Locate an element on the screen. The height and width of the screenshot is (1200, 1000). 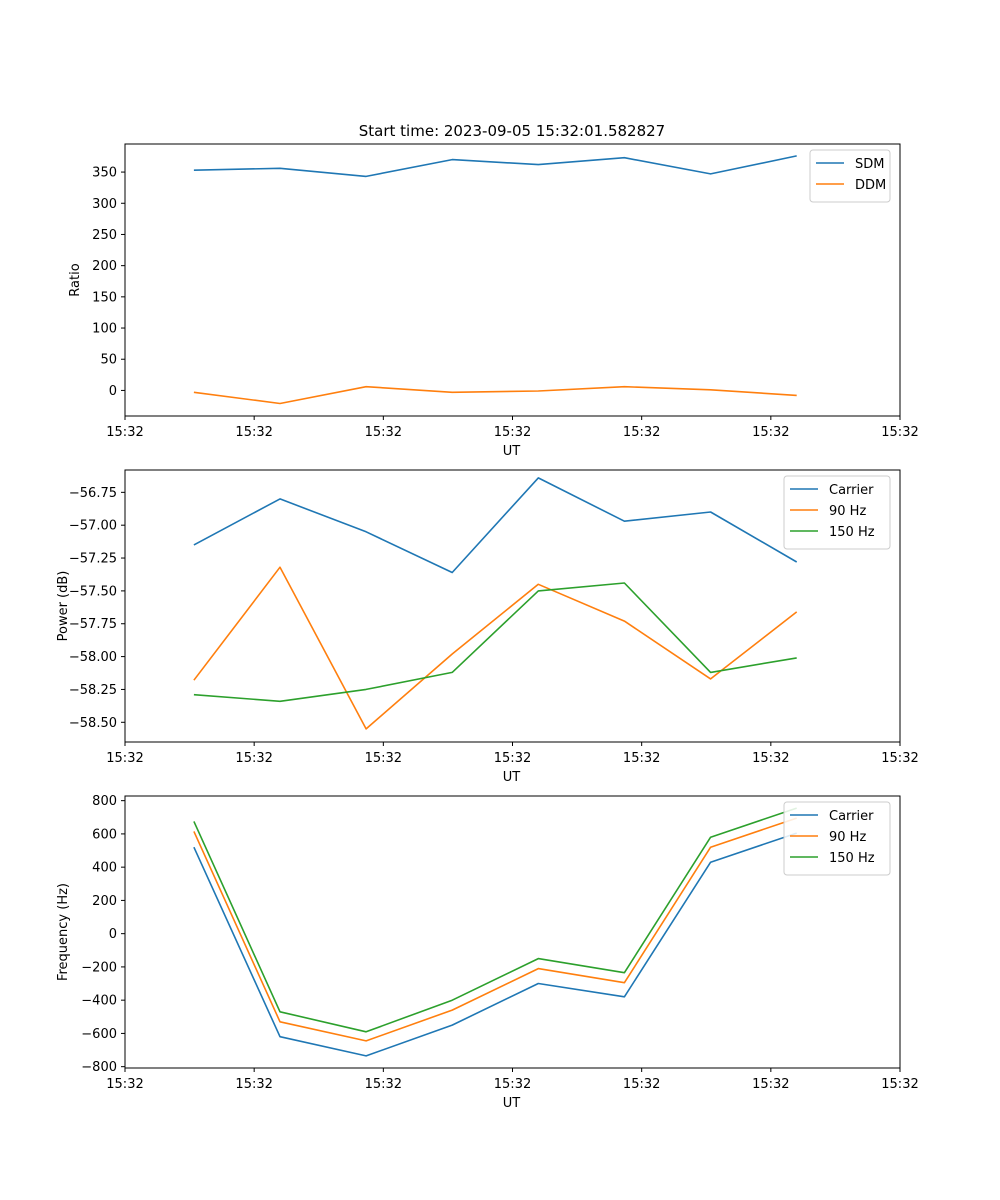
y-tick-label: 150 is located at coordinates (104, 297).